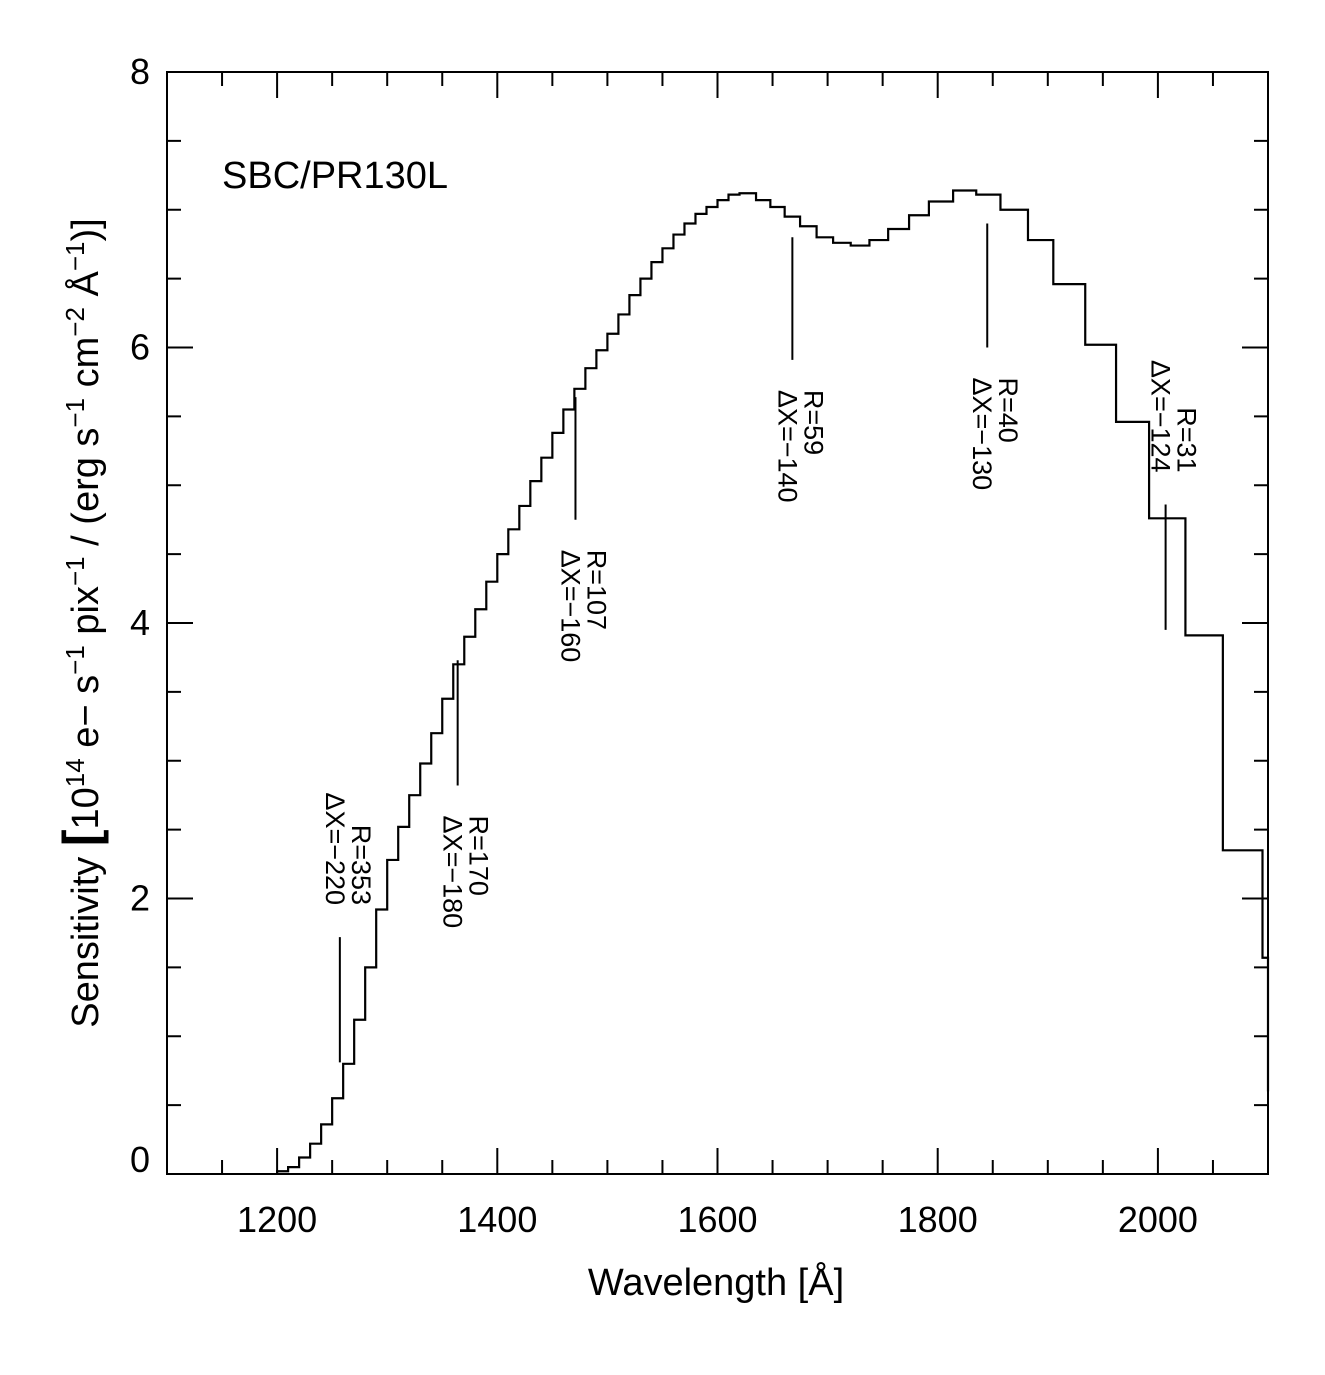 This screenshot has width=1325, height=1375. I want to click on annotation-offset: ΔX=−130, so click(982, 434).